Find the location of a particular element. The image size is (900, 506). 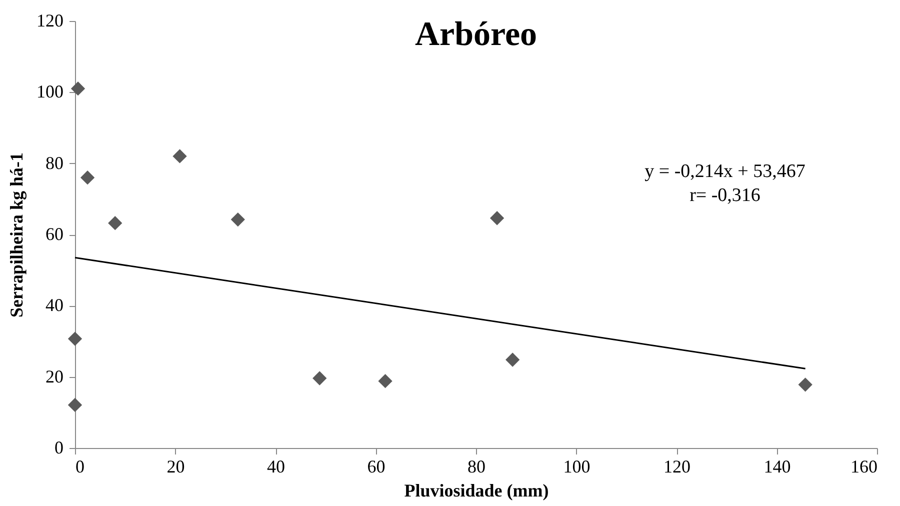

x-tick-label: 60 is located at coordinates (376, 466).